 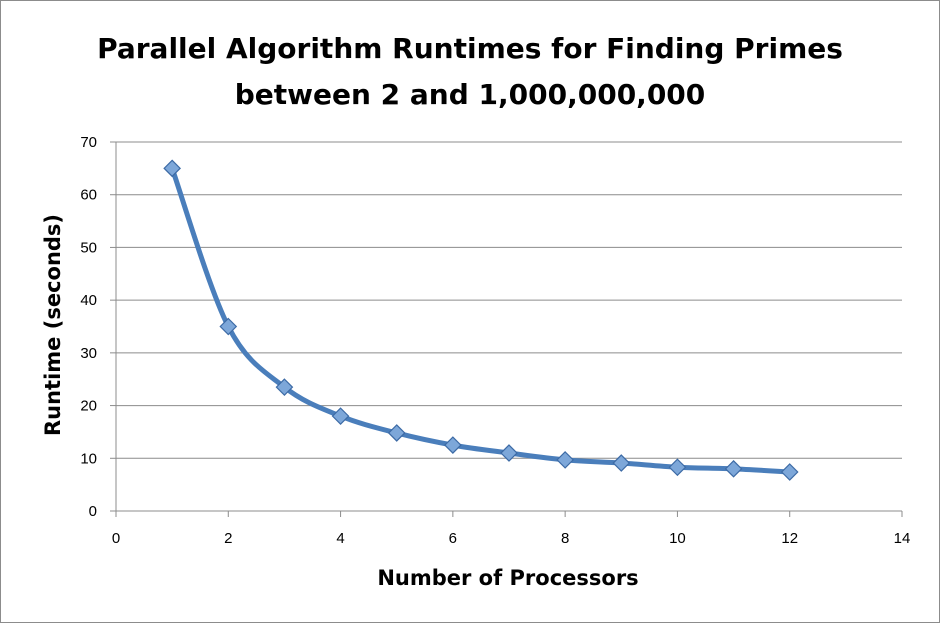 I want to click on x-tick-label: 2, so click(x=228, y=538).